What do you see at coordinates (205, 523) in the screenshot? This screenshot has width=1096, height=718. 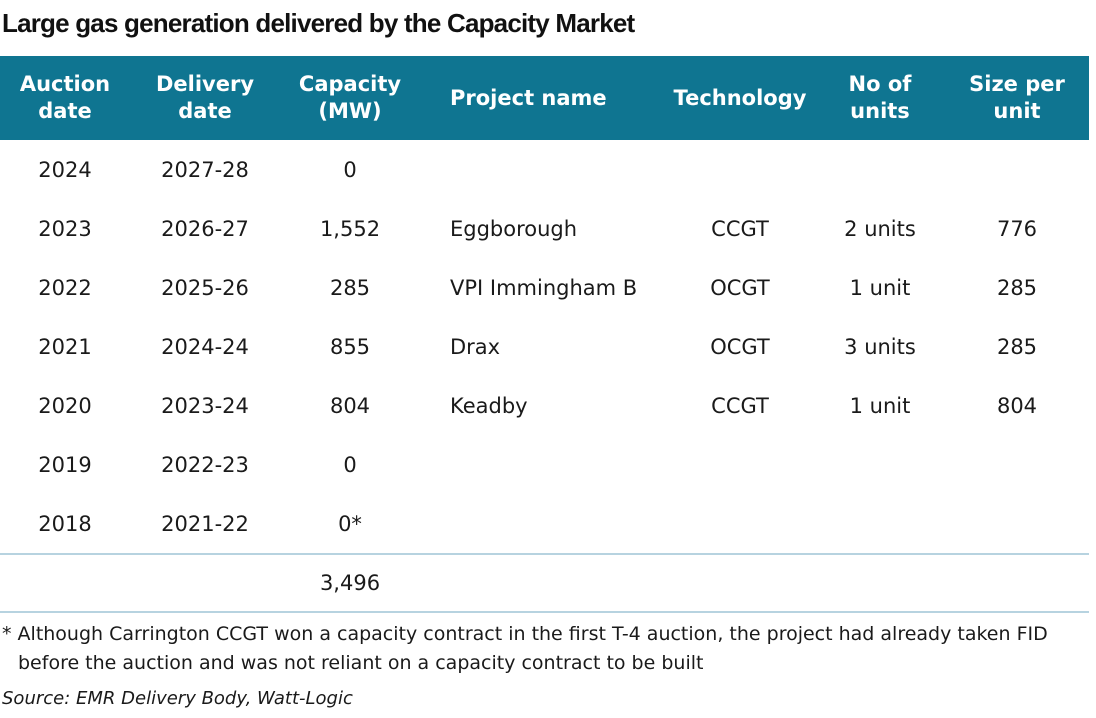 I see `cell-delivery-date: 2021-22` at bounding box center [205, 523].